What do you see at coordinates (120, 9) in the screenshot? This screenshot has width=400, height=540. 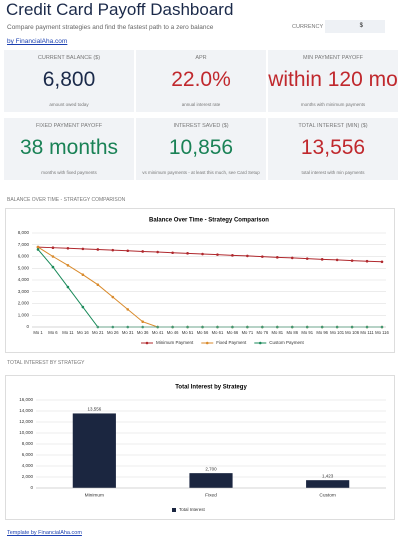 I see `page-title: Credit Card Payoff Dashboard` at bounding box center [120, 9].